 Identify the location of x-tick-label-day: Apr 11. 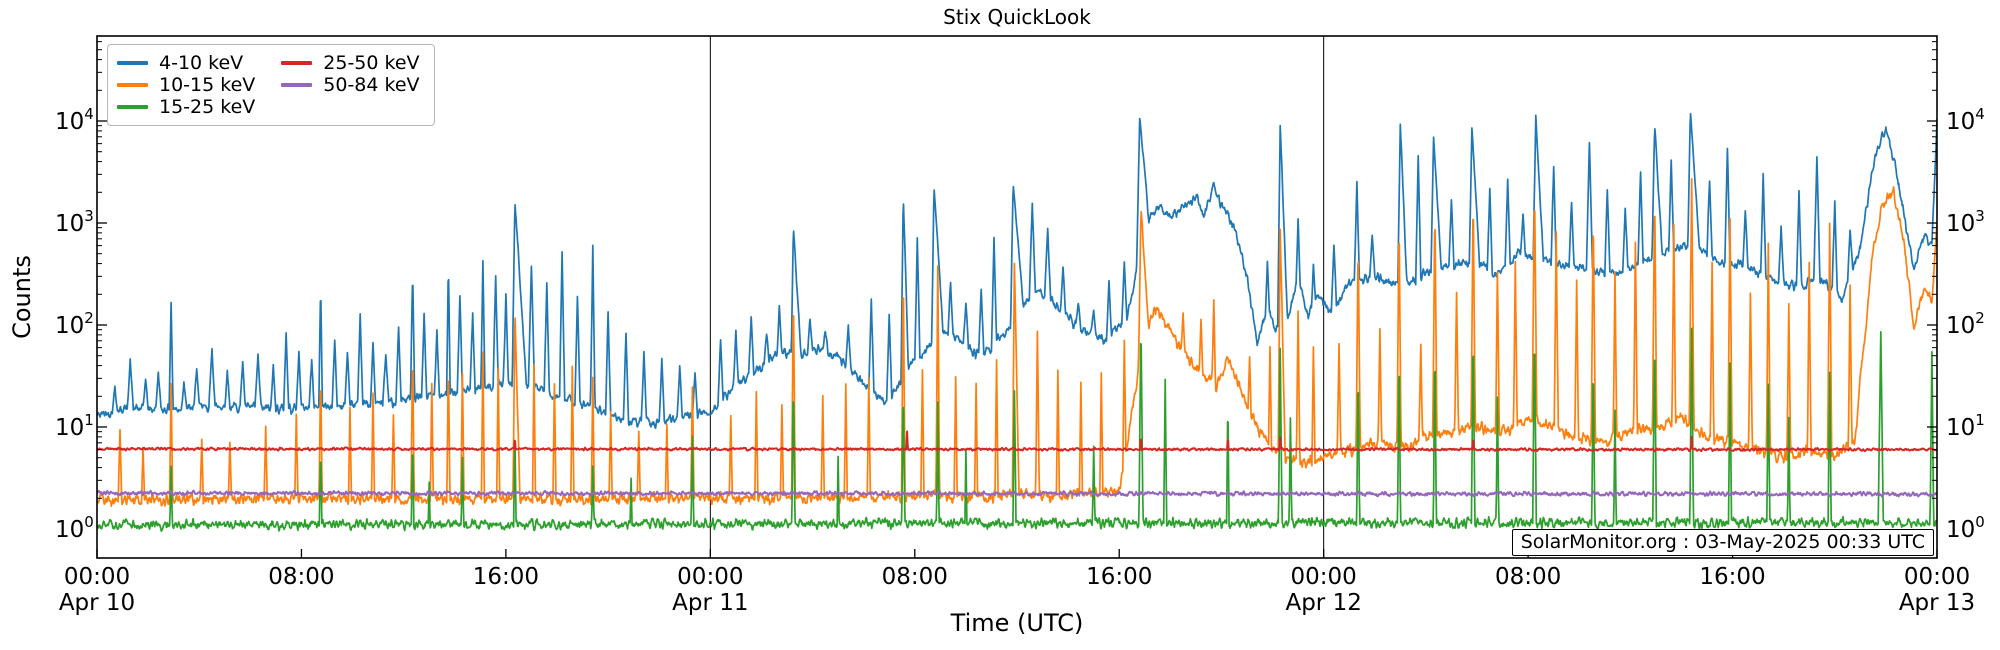
(710, 603).